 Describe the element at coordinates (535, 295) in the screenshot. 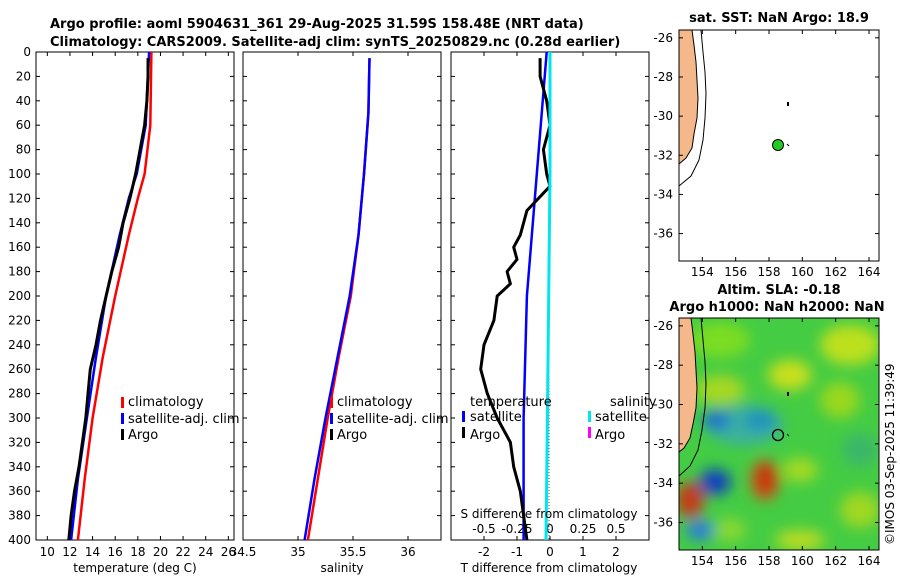

I see `difference-t-satellite-line` at that location.